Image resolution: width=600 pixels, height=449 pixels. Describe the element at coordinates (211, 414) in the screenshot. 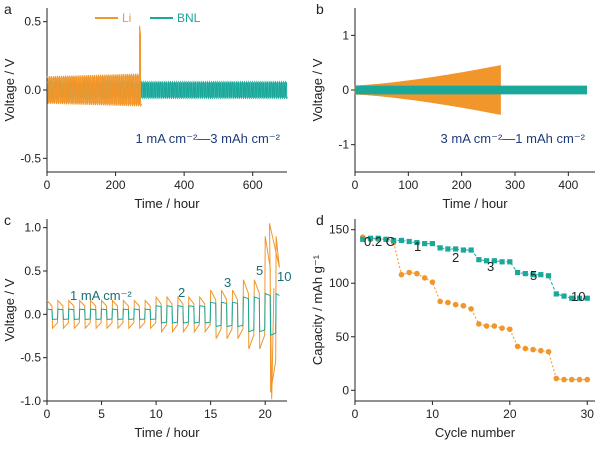

I see `x-tick-label: 15` at that location.